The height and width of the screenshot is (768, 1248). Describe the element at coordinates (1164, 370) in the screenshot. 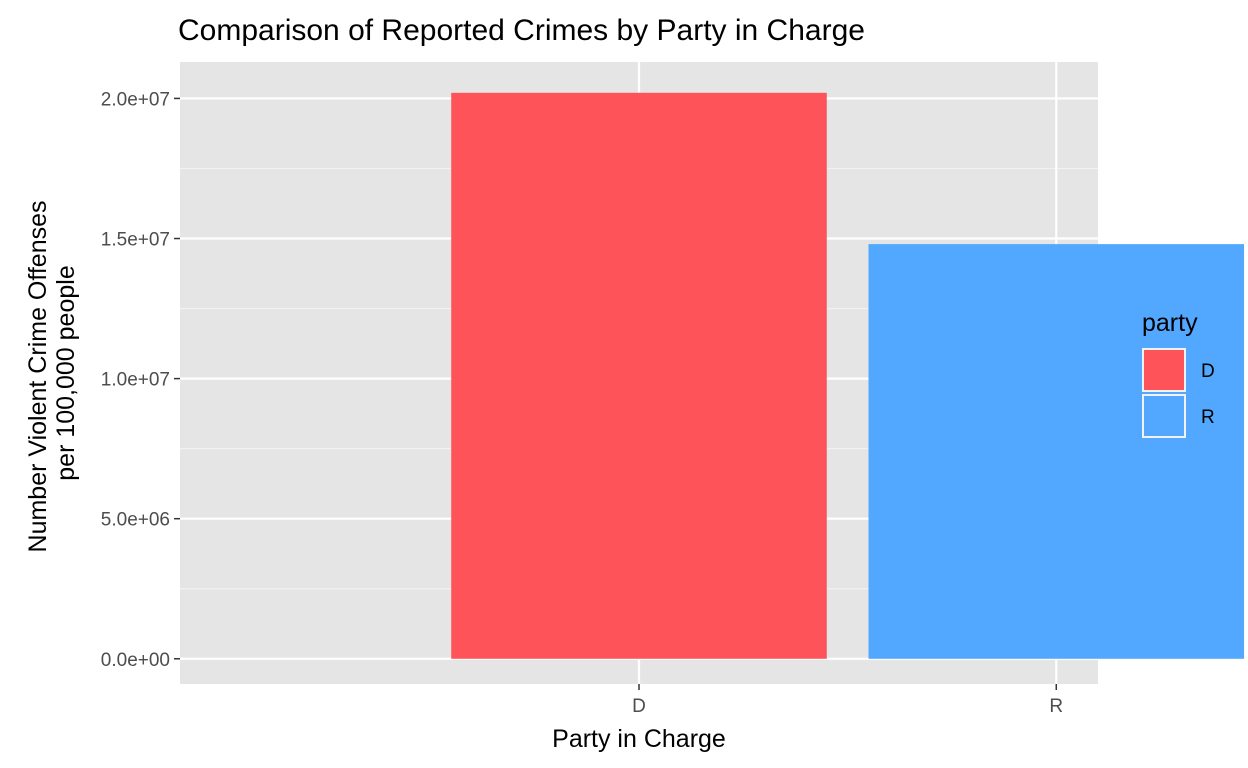

I see `legend-key-d` at that location.